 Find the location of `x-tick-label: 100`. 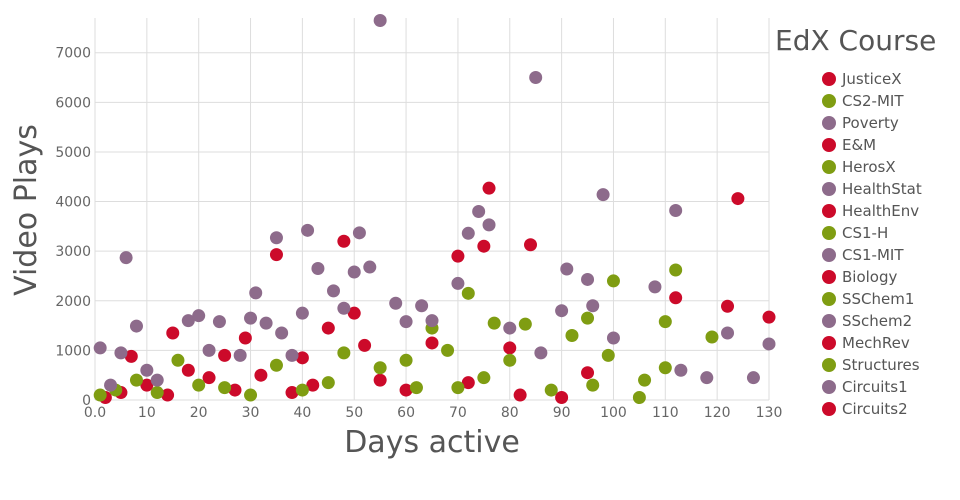

x-tick-label: 100 is located at coordinates (613, 413).